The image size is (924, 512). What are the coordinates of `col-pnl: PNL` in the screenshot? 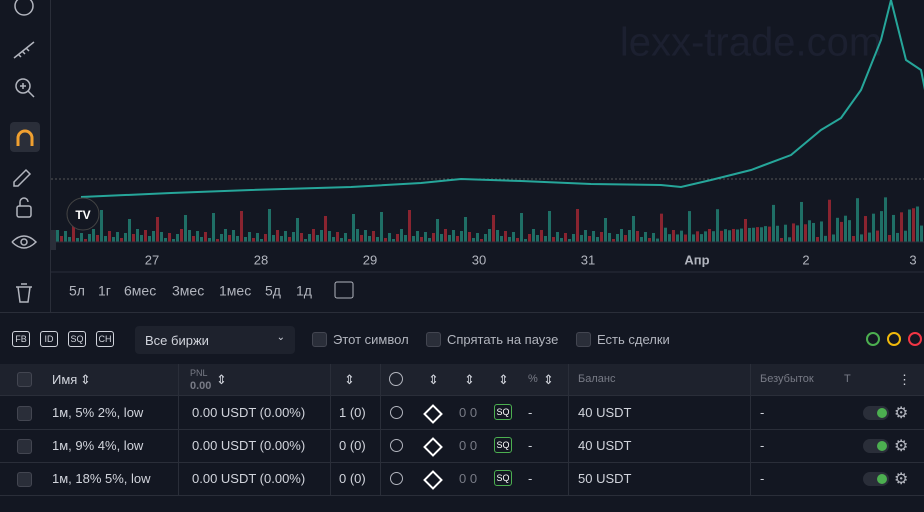 It's located at (199, 373).